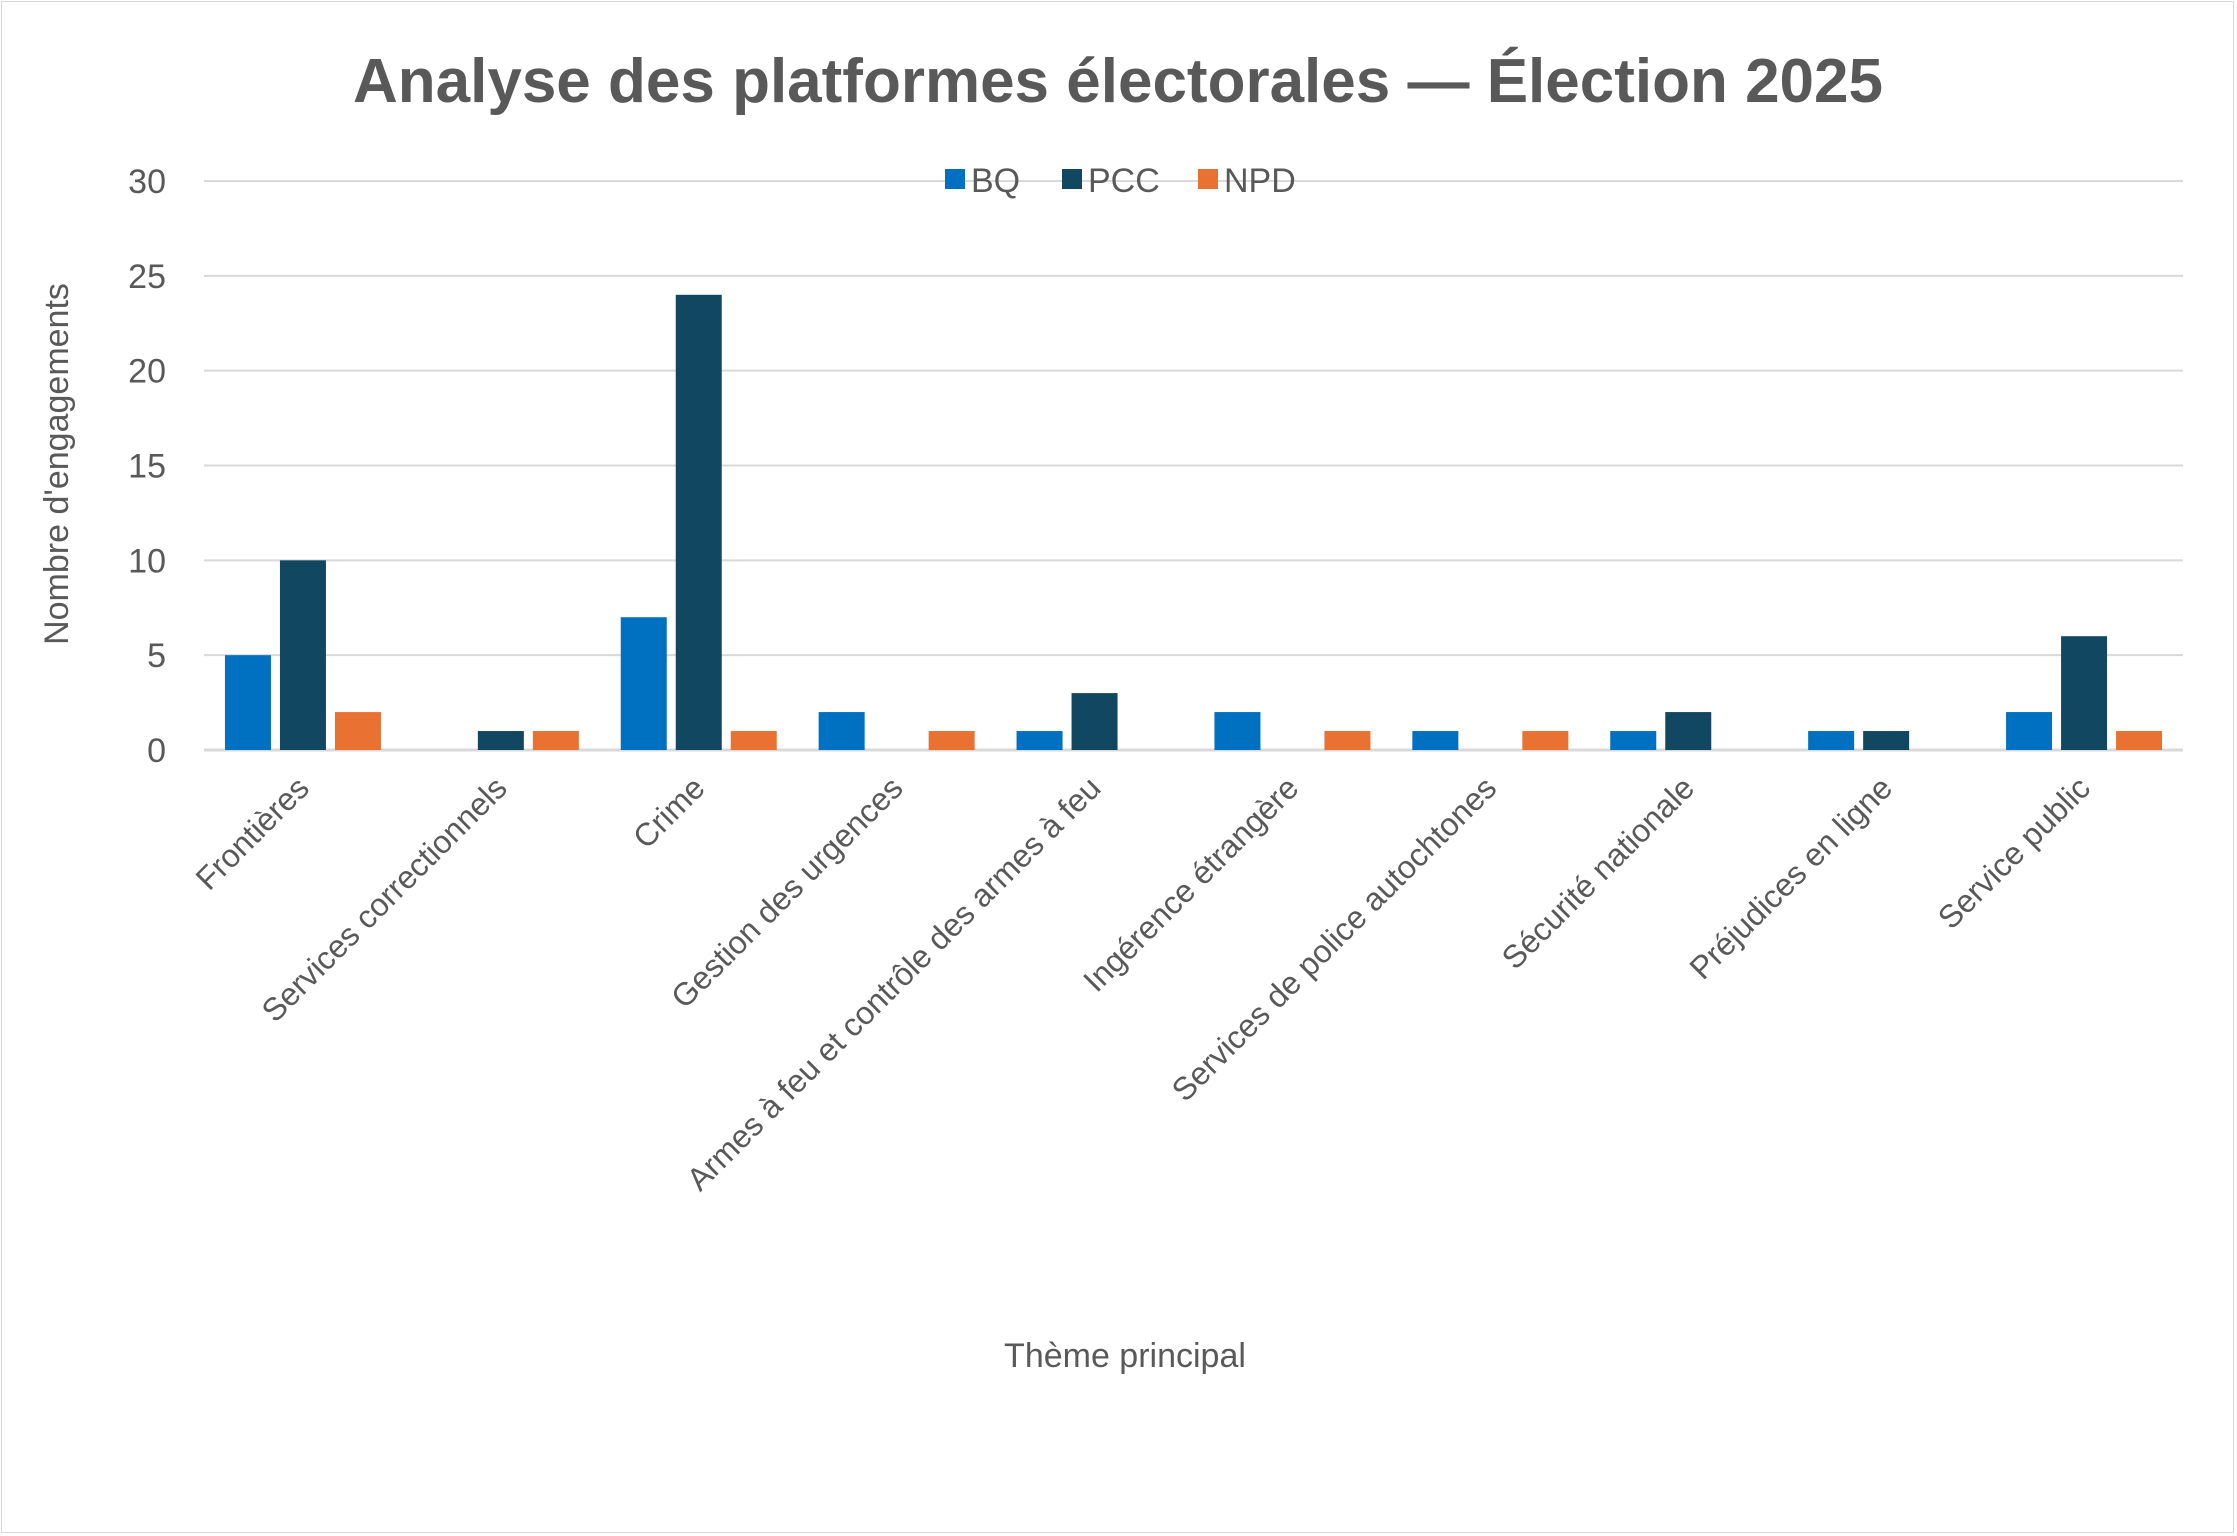 This screenshot has height=1536, width=2237. Describe the element at coordinates (2014, 852) in the screenshot. I see `x-tick-label: Service public` at that location.